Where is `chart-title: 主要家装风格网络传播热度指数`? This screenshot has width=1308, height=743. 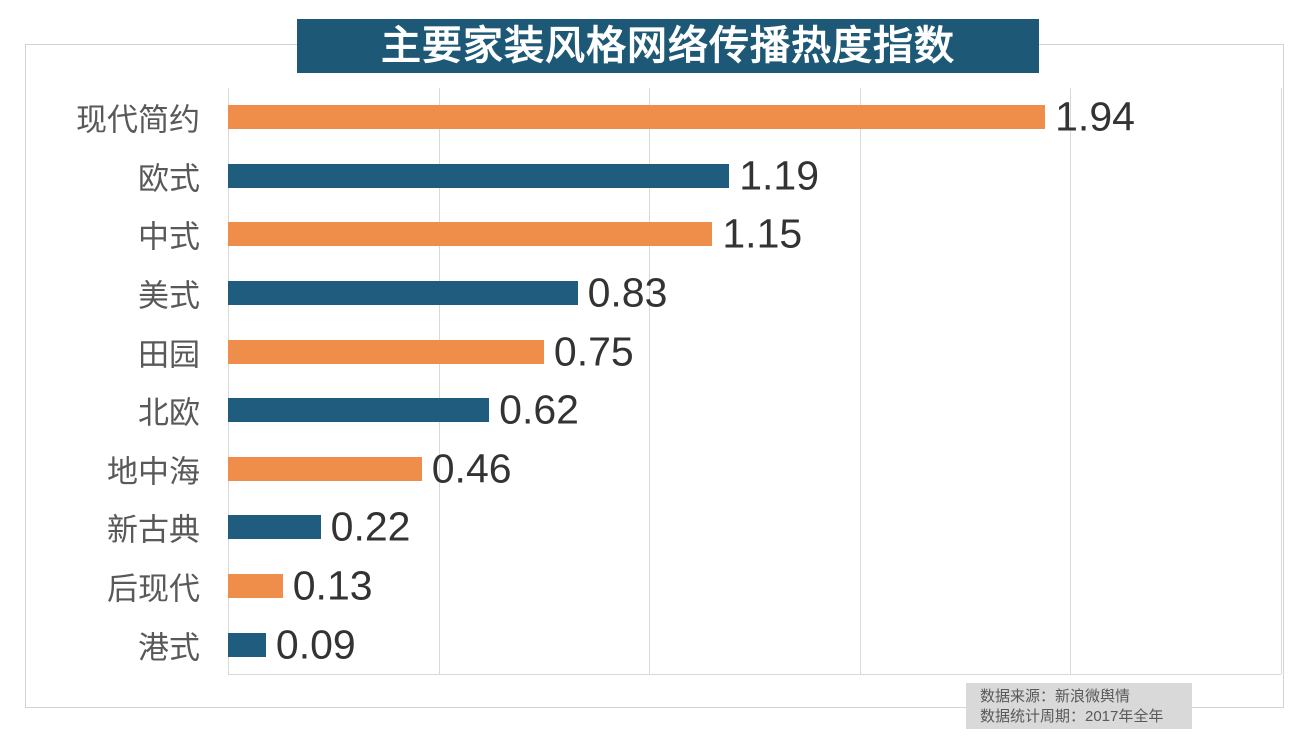
chart-title: 主要家装风格网络传播热度指数 is located at coordinates (668, 46).